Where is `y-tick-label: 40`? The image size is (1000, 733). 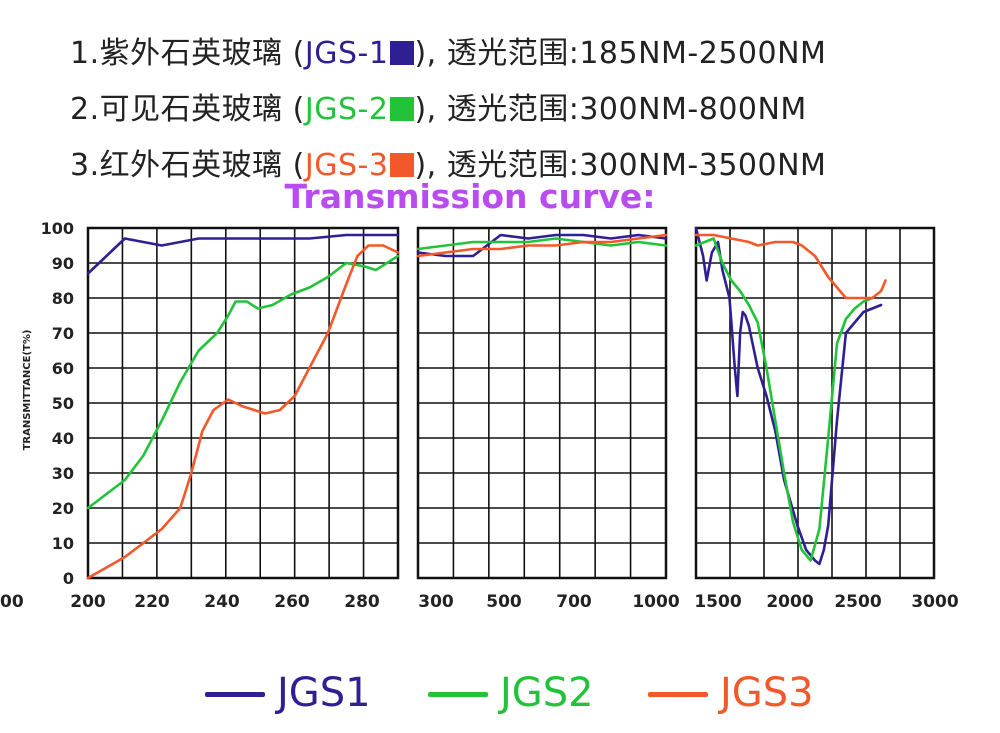
y-tick-label: 40 is located at coordinates (63, 438).